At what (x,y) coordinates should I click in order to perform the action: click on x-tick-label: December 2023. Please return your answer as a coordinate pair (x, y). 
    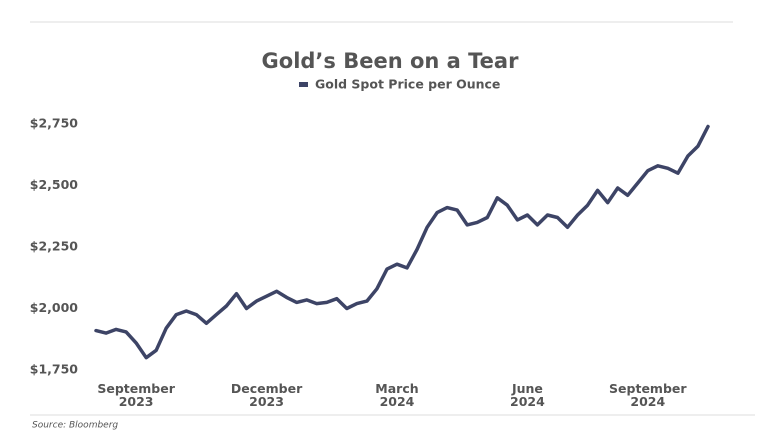
    Looking at the image, I should click on (267, 395).